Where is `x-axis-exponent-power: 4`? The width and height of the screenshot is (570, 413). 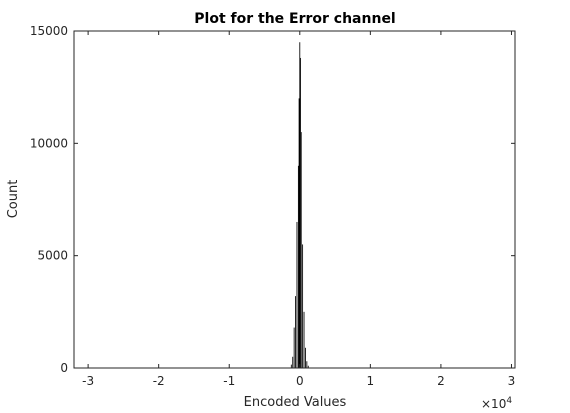 x-axis-exponent-power: 4 is located at coordinates (509, 401).